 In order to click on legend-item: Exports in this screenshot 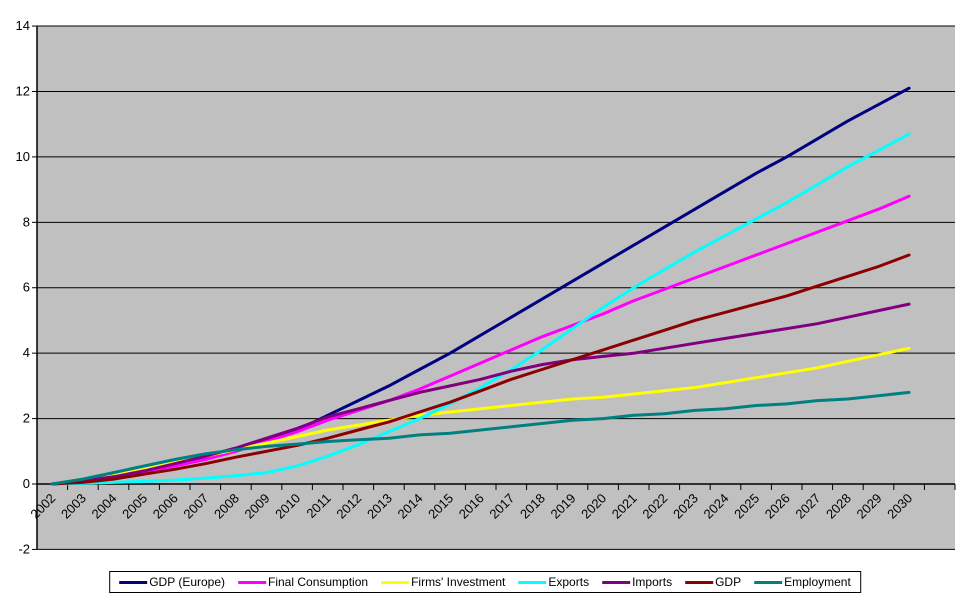, I will do `click(553, 582)`.